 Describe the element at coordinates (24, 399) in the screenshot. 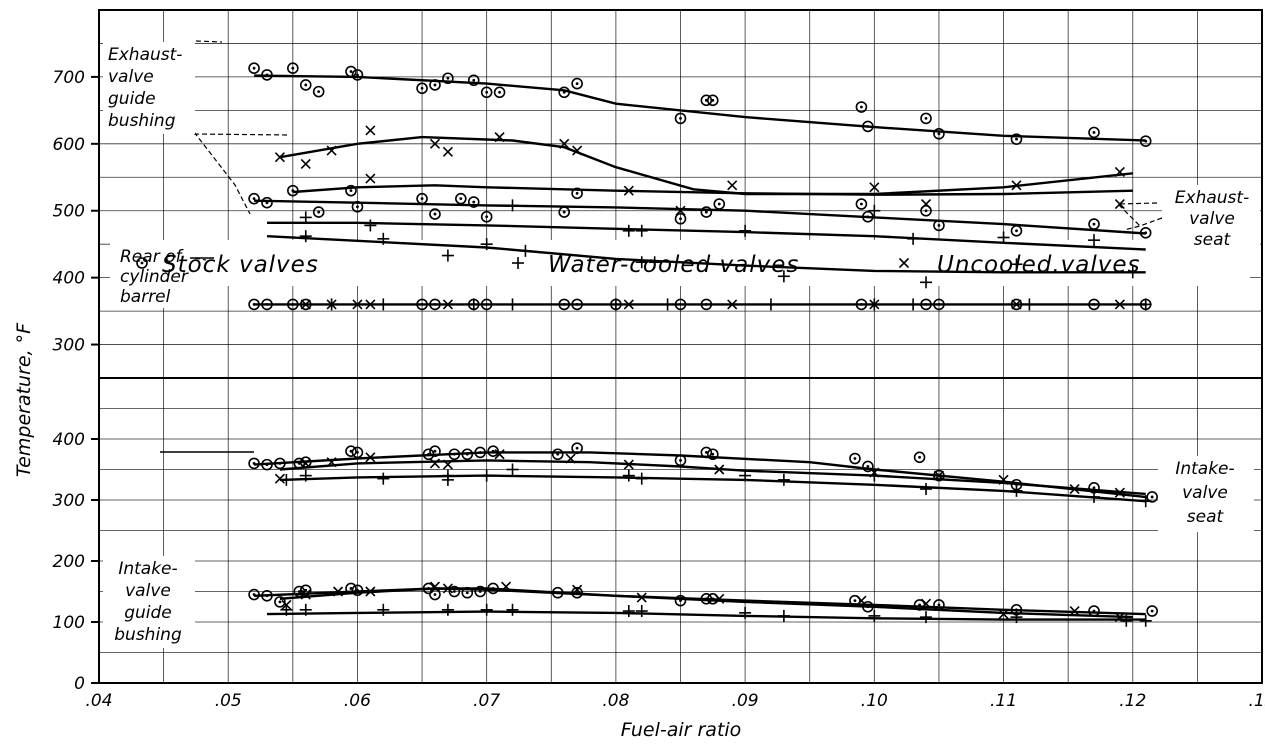

I see `y-axis-title: Temperature, °F` at that location.